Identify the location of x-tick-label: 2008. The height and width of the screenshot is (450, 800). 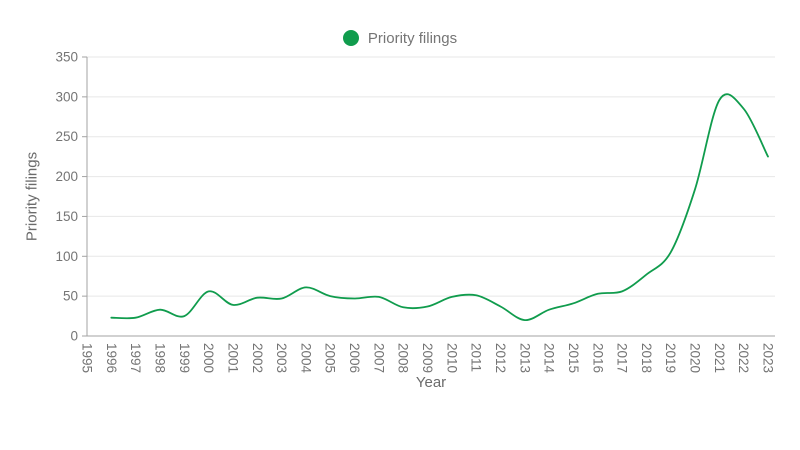
(403, 358).